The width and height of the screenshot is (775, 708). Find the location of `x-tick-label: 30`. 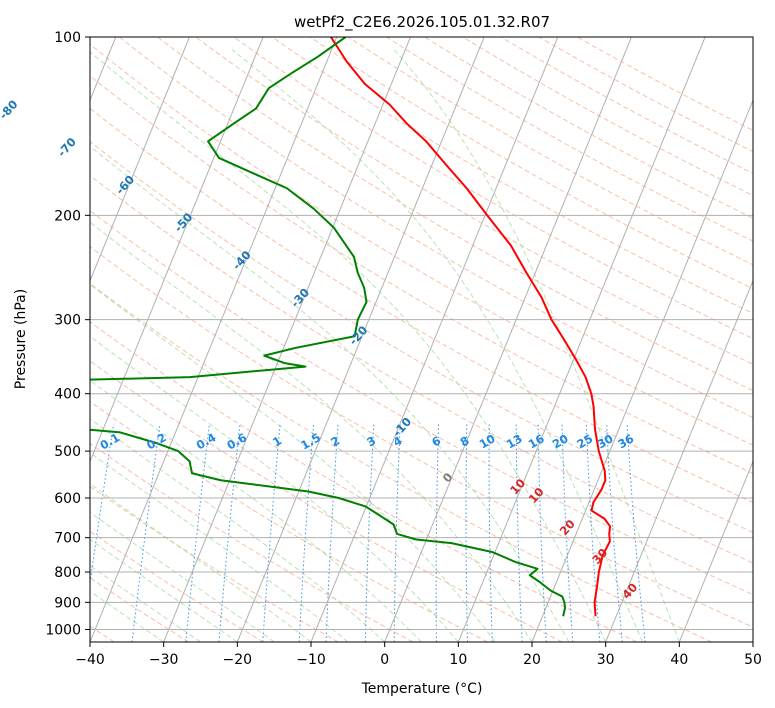

x-tick-label: 30 is located at coordinates (606, 660).